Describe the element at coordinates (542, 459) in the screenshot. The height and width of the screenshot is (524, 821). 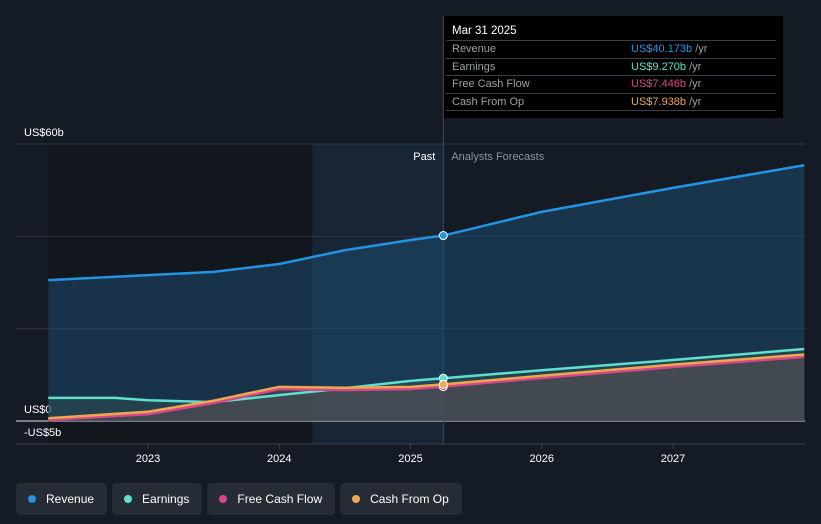
I see `x-tick-label: 2026` at that location.